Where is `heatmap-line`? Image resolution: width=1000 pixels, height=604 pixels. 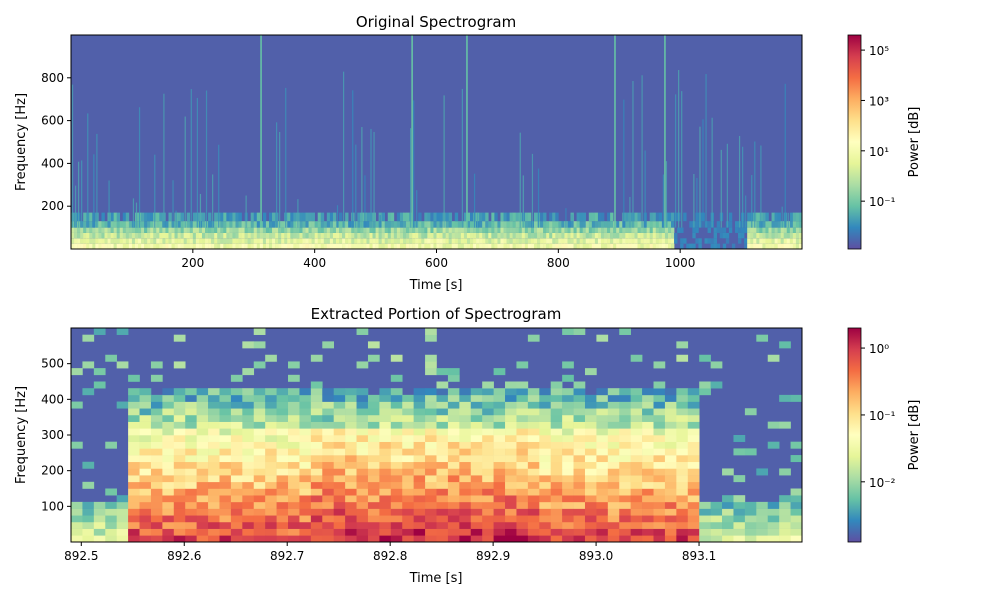
heatmap-line is located at coordinates (412, 131).